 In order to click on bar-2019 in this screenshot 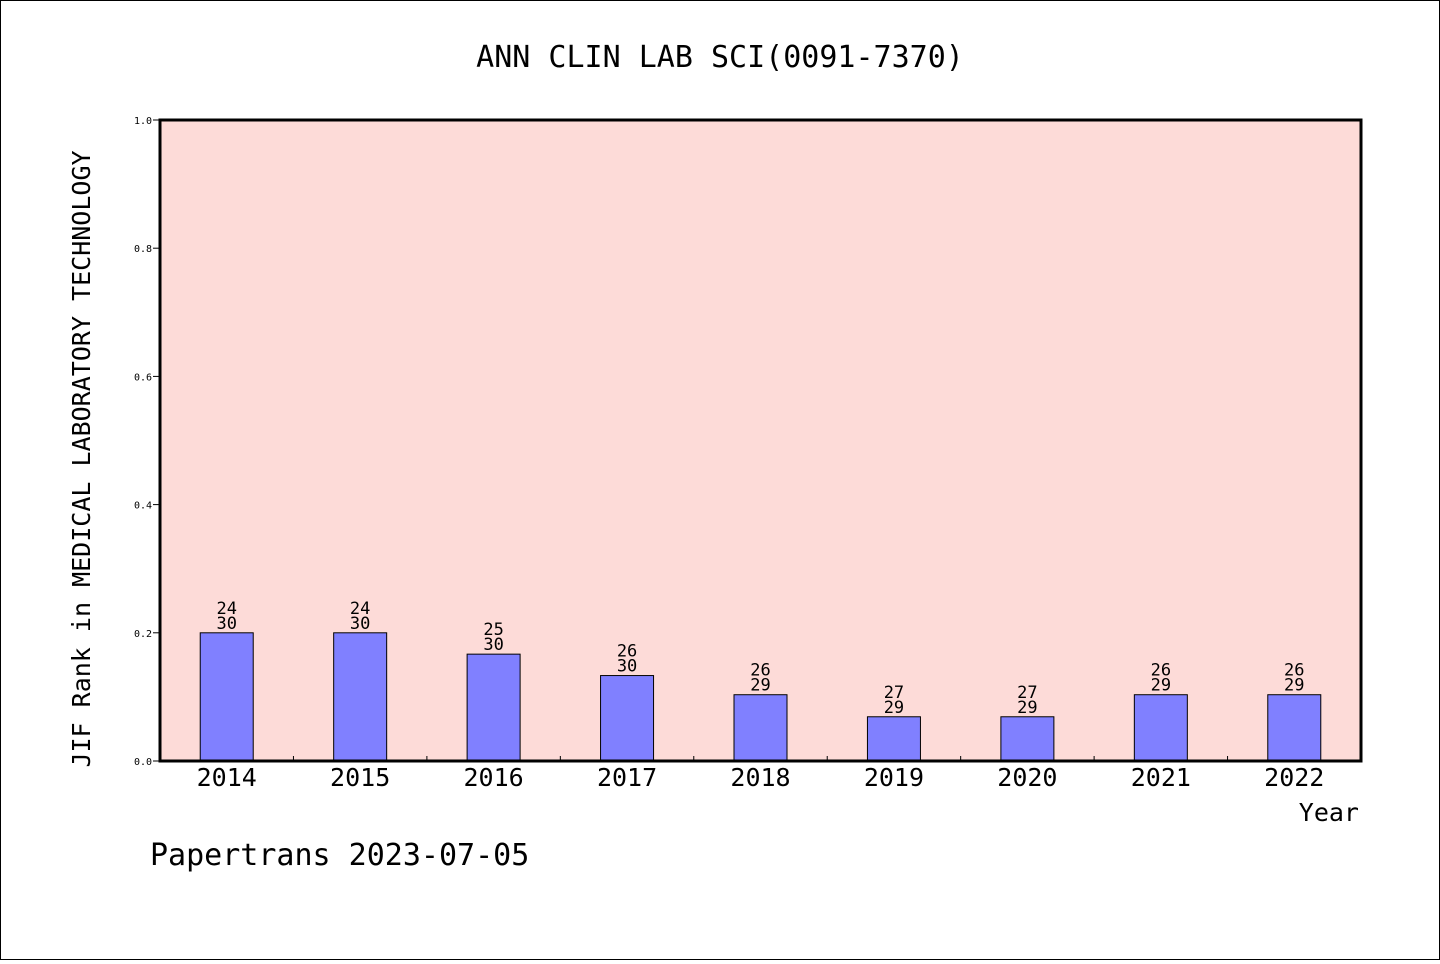, I will do `click(893, 739)`.